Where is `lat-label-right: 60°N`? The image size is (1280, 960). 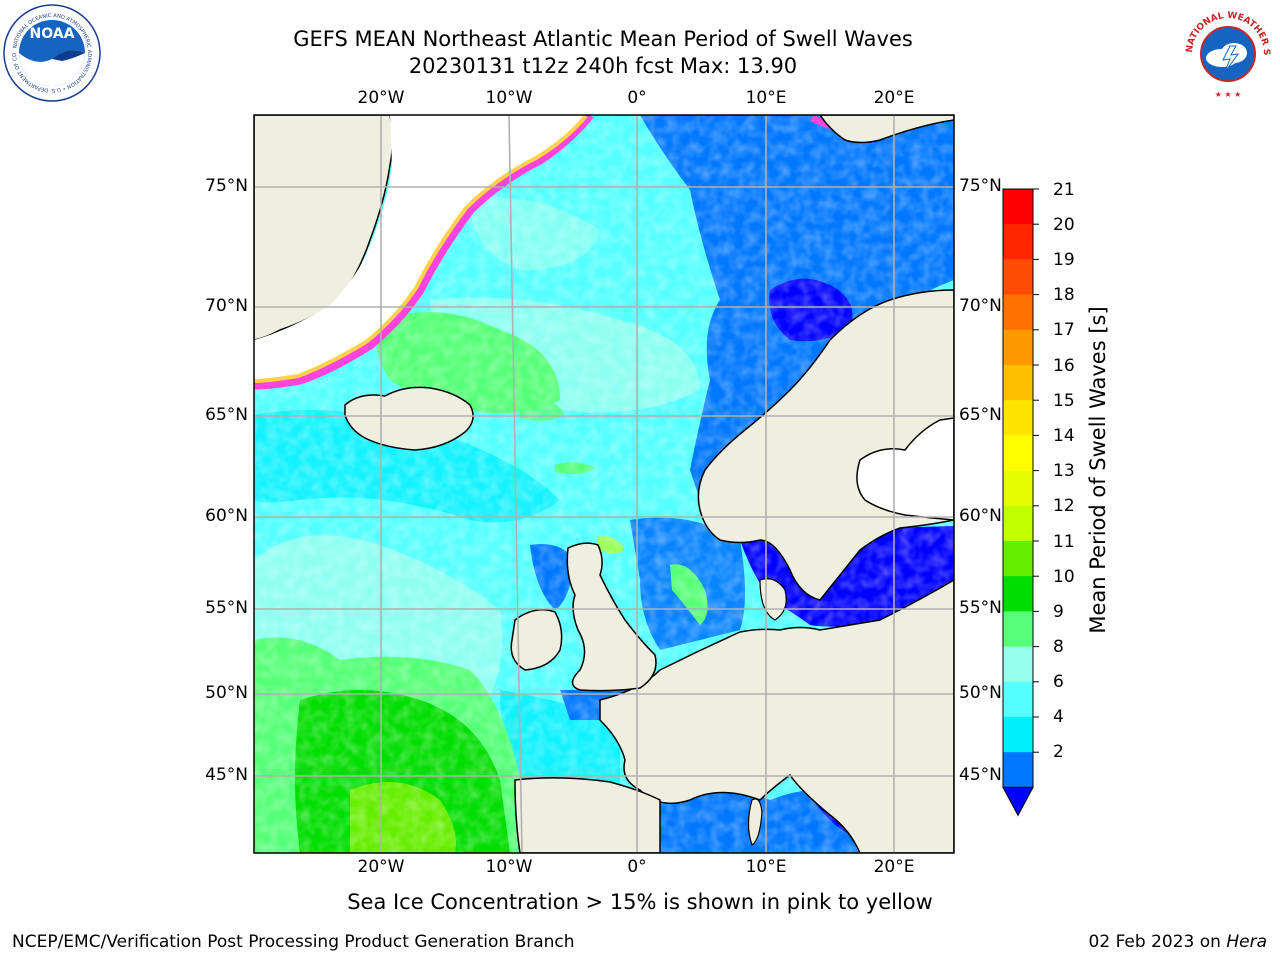 lat-label-right: 60°N is located at coordinates (980, 516).